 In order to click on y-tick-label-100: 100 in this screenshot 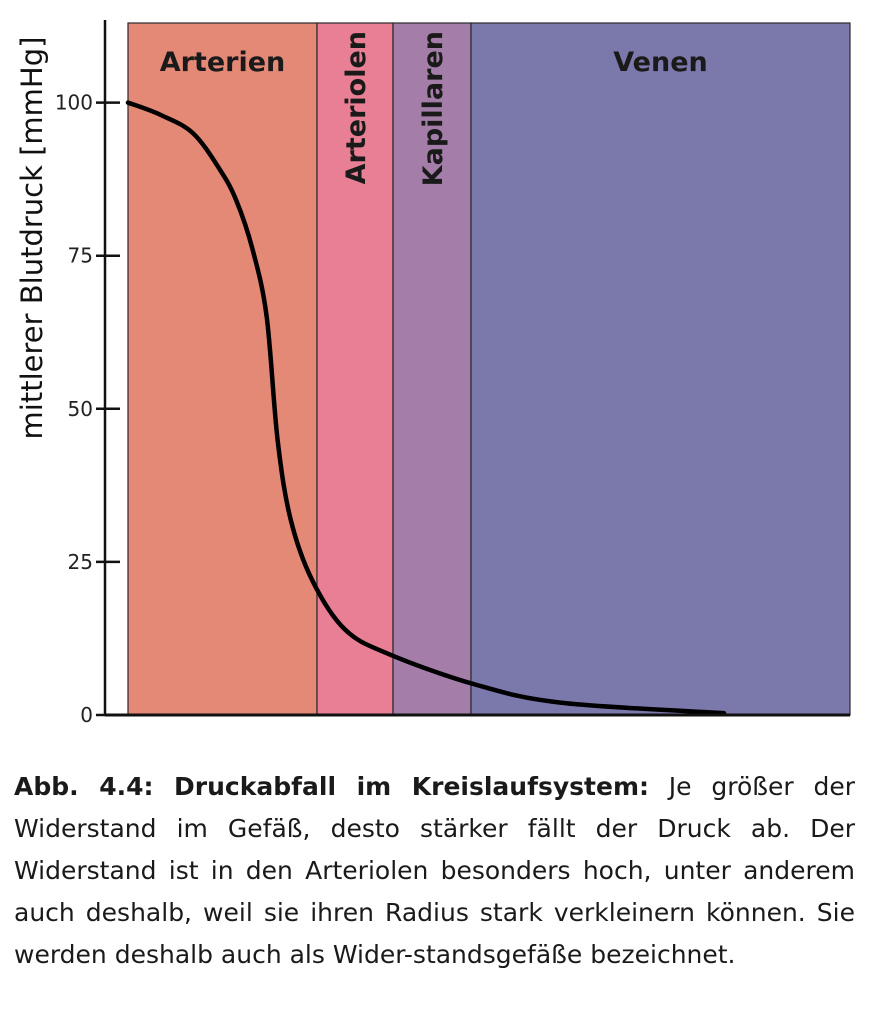, I will do `click(74, 103)`.